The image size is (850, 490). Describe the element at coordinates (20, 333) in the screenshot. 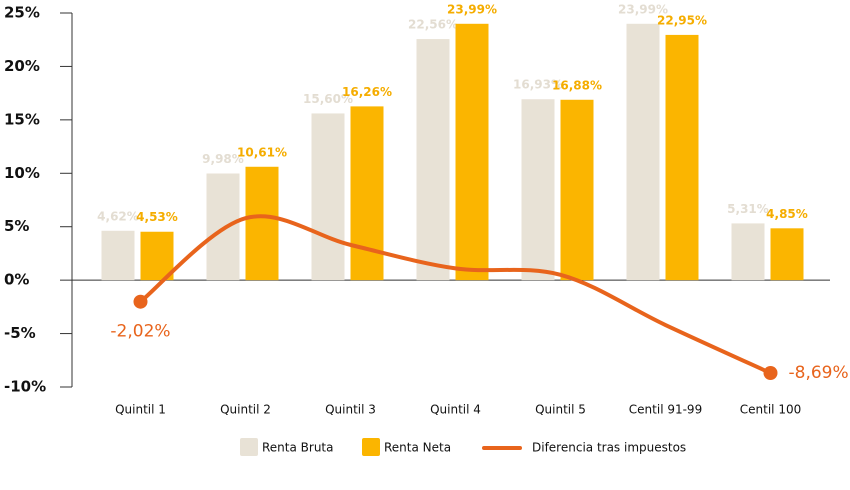

I see `y-tick-label: -5%` at that location.